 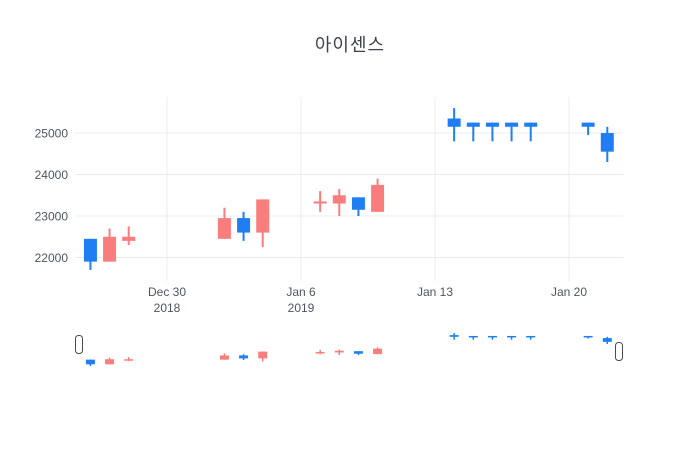 I want to click on x-tick-label: Jan 13, so click(x=435, y=292).